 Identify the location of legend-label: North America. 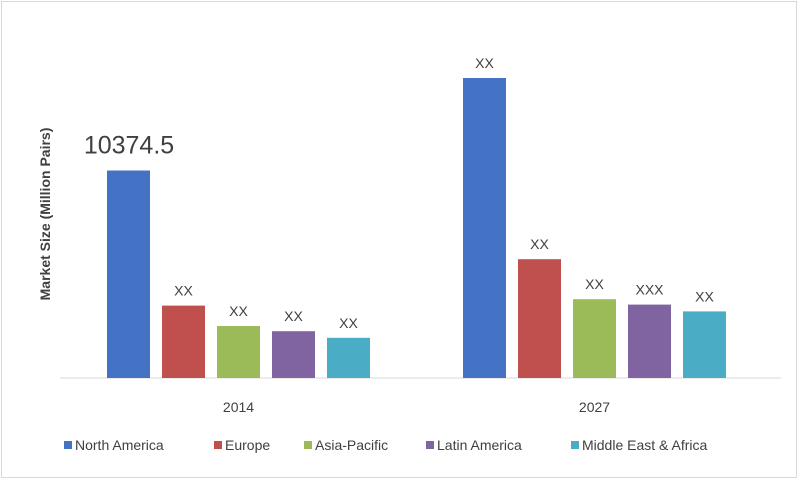
(119, 445).